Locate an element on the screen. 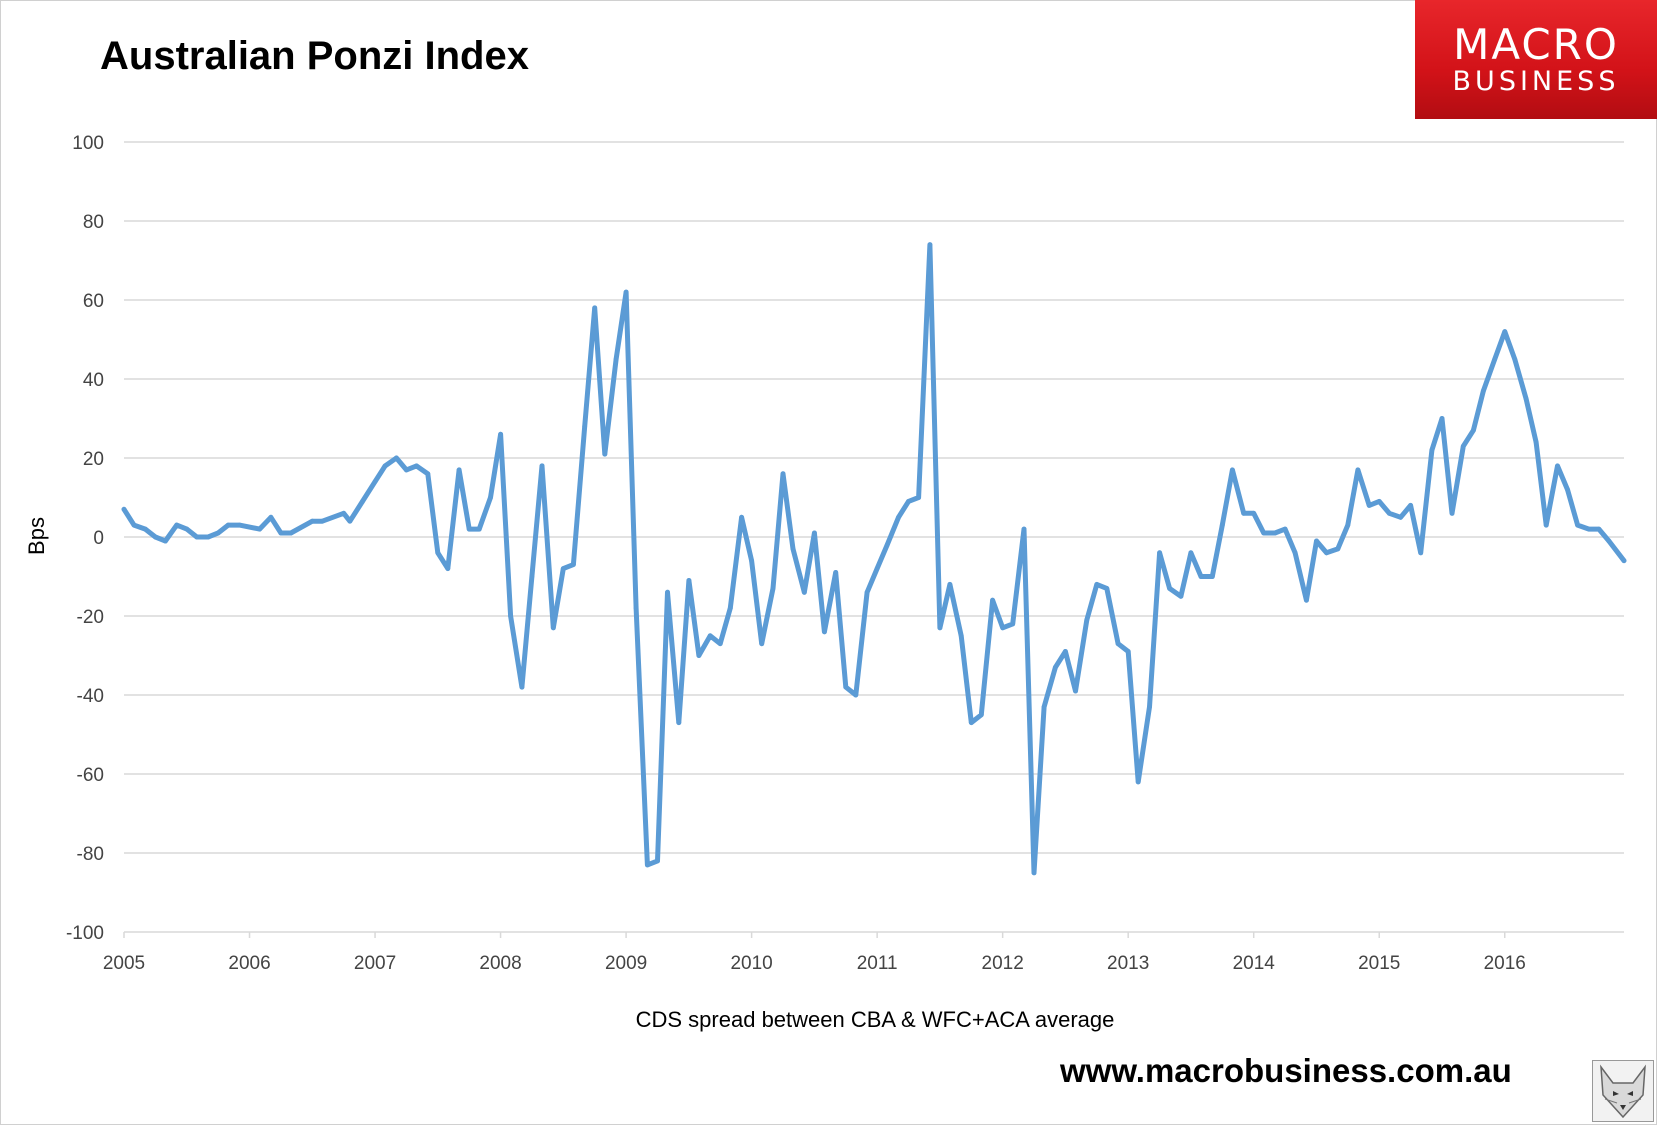  macro-business-logo: MACRO BUSINESS is located at coordinates (1536, 59).